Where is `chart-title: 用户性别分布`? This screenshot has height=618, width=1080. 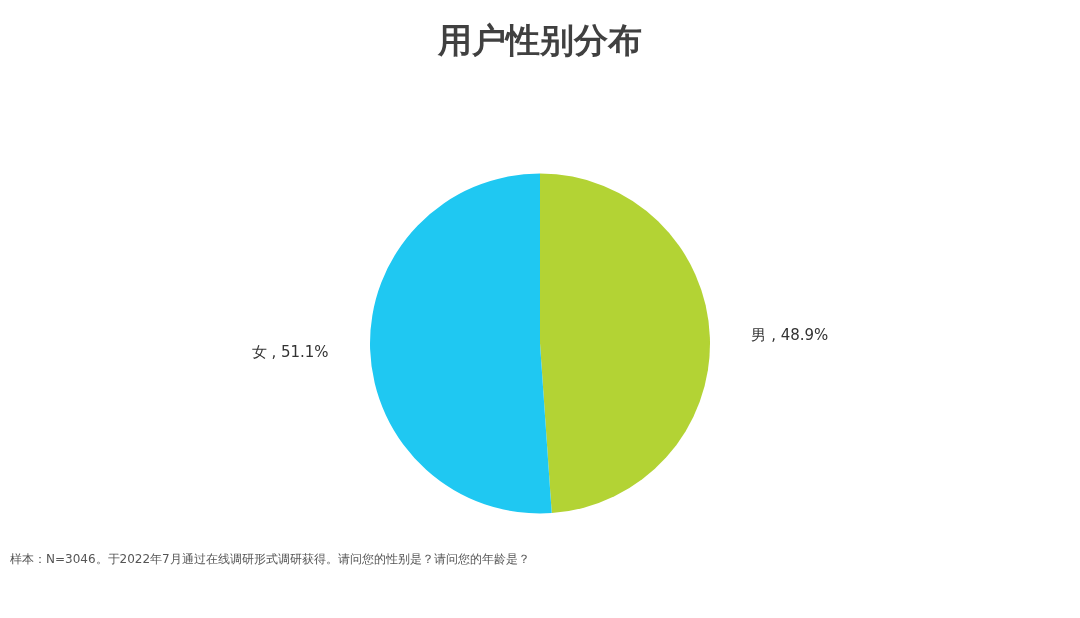
chart-title: 用户性别分布 is located at coordinates (539, 40).